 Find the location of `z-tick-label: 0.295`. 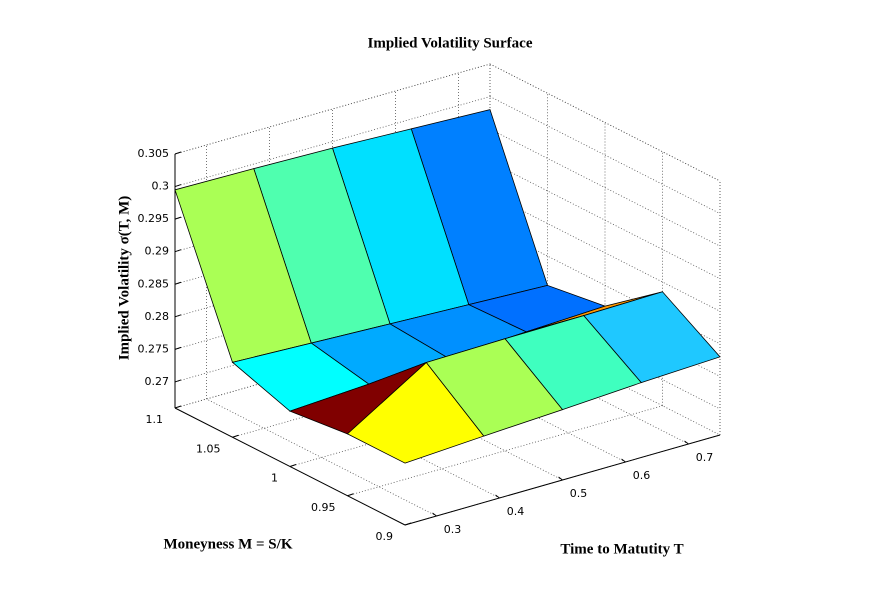

z-tick-label: 0.295 is located at coordinates (154, 218).